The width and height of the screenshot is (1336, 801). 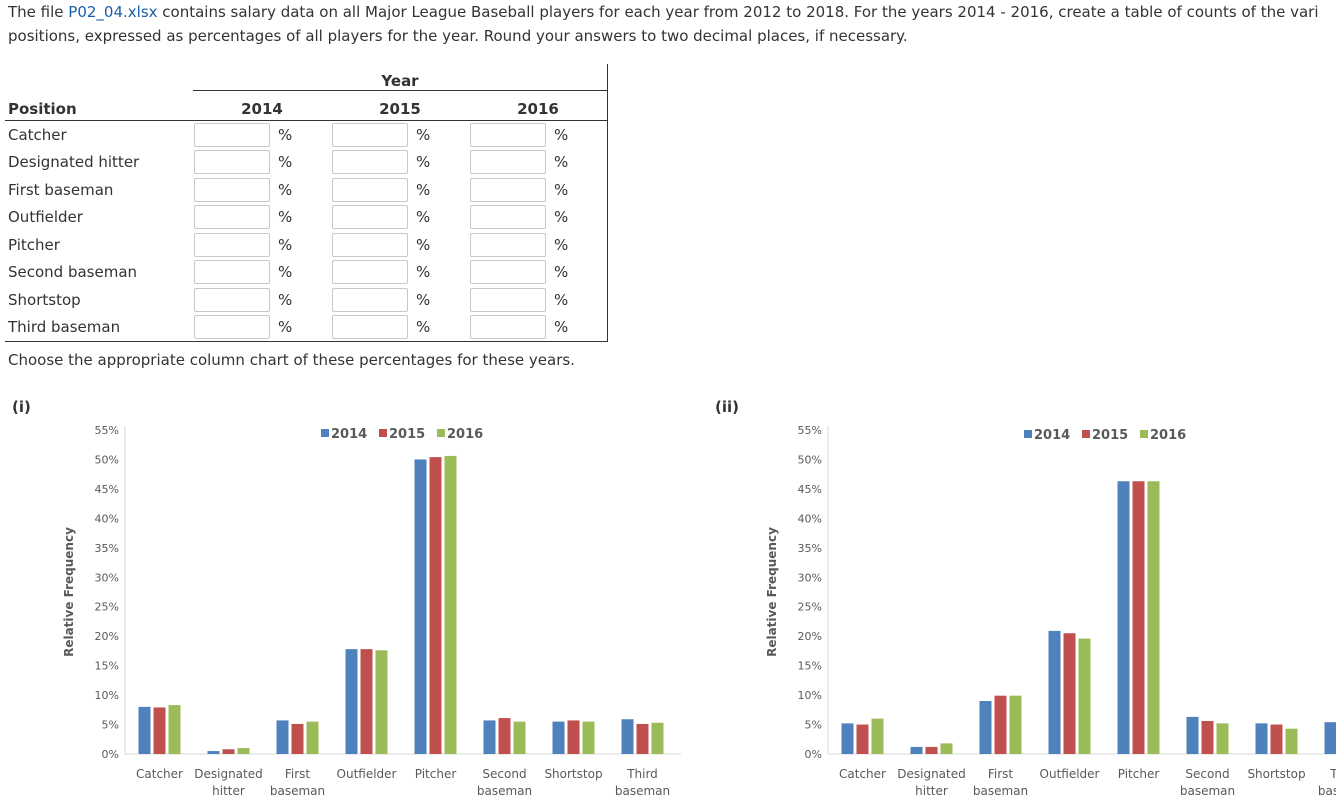 I want to click on x-tick-label: Second, so click(x=1207, y=774).